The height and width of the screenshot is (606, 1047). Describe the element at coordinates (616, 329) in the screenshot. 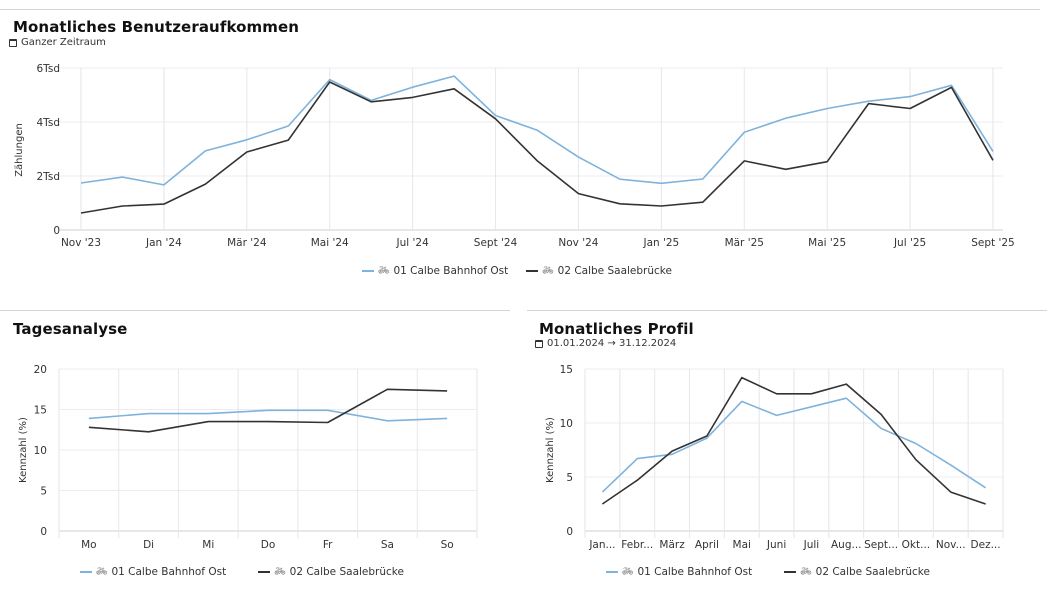

I see `panel-title-monthly-profile: Monatliches Profil` at that location.